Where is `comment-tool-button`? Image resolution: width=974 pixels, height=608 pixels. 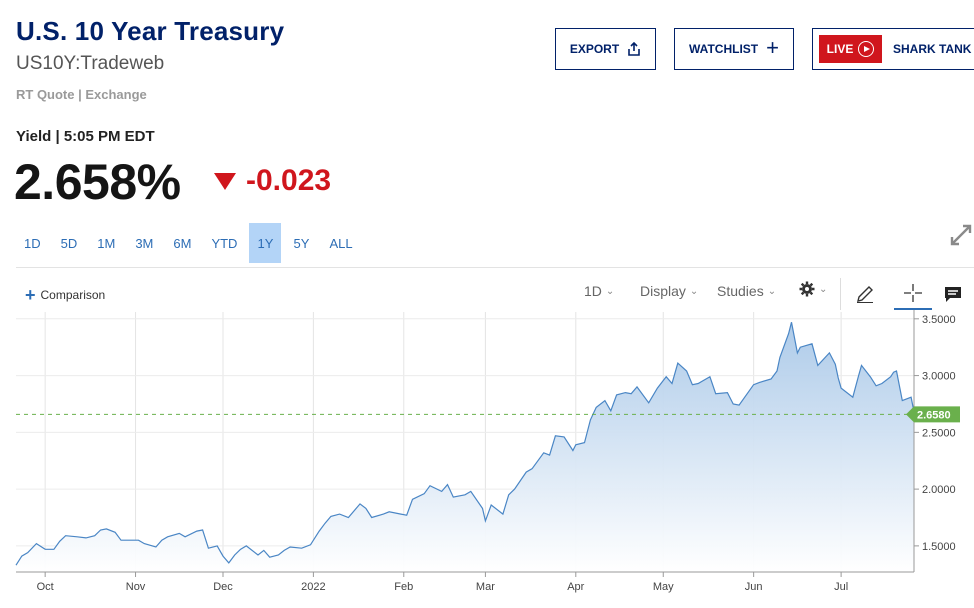
comment-tool-button is located at coordinates (953, 294).